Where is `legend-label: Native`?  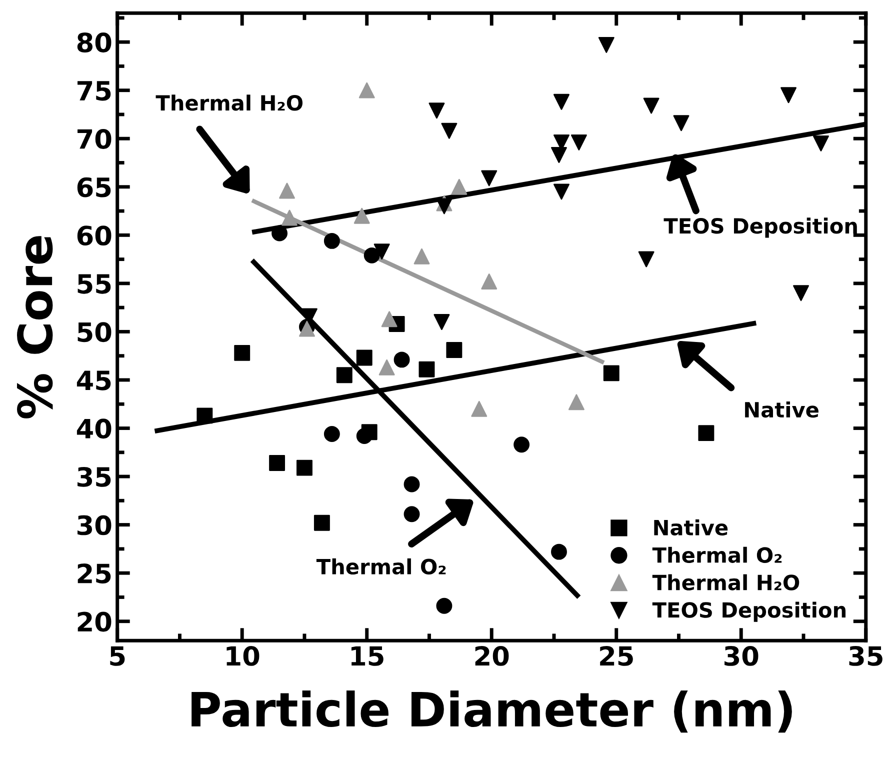 legend-label: Native is located at coordinates (691, 527).